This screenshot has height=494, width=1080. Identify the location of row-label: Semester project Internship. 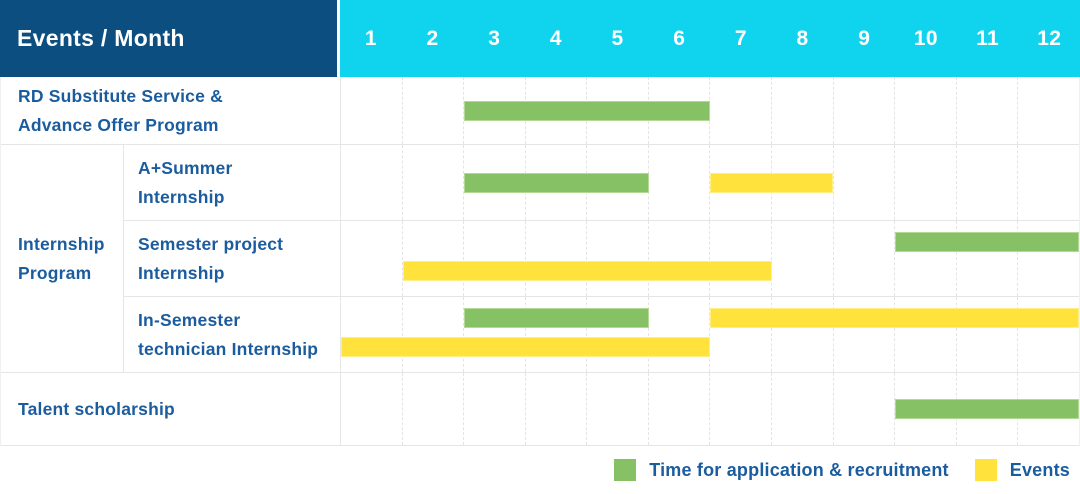
(232, 259).